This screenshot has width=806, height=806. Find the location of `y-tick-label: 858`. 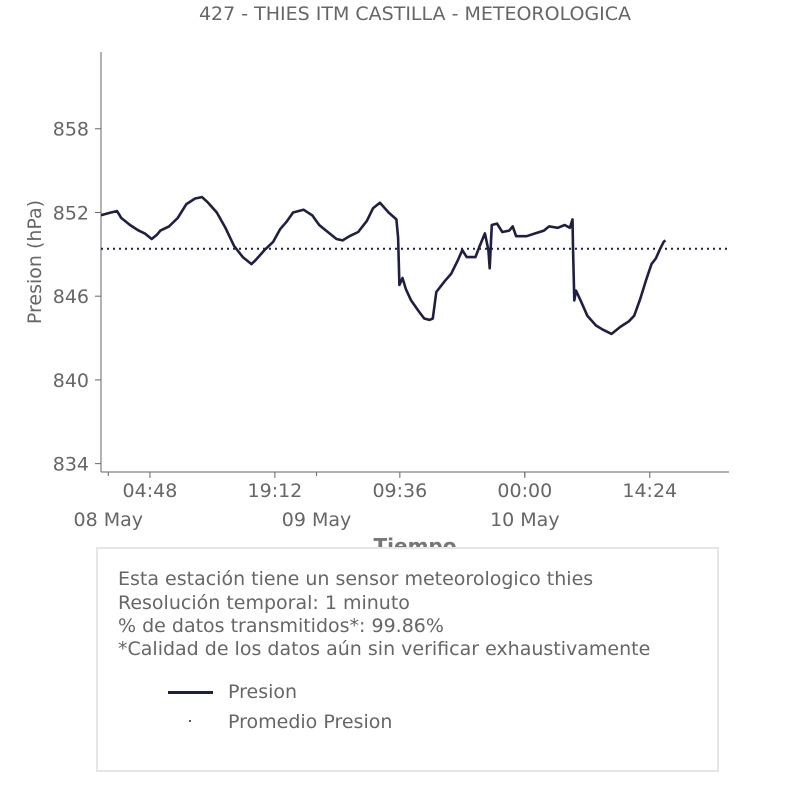

y-tick-label: 858 is located at coordinates (71, 130).